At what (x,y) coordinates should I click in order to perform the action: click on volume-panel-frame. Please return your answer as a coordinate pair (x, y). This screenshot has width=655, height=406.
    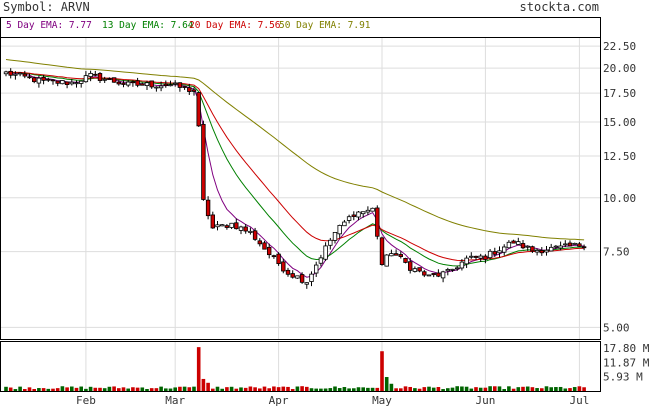
    Looking at the image, I should click on (300, 366).